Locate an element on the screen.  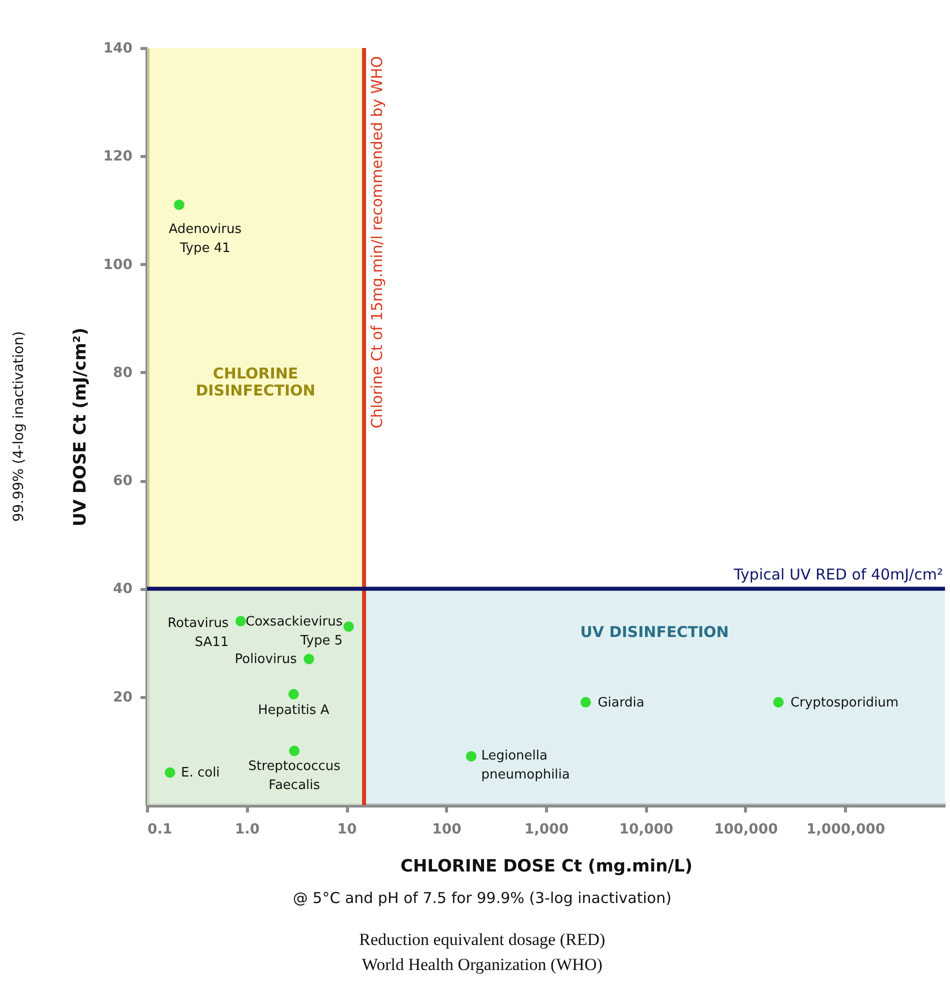
x-tick-label: 1,000 is located at coordinates (546, 830).